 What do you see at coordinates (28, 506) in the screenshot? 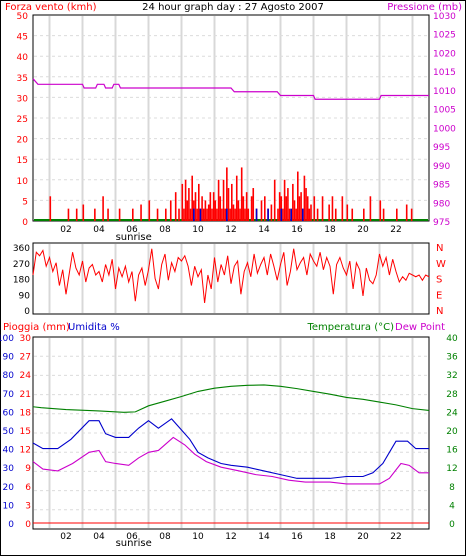
I see `rain-y-tick: 3` at bounding box center [28, 506].